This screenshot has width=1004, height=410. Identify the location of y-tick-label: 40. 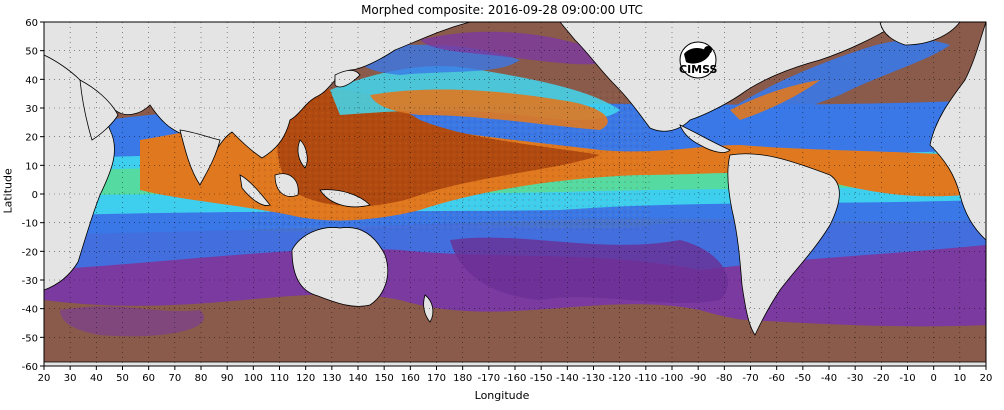
(31, 80).